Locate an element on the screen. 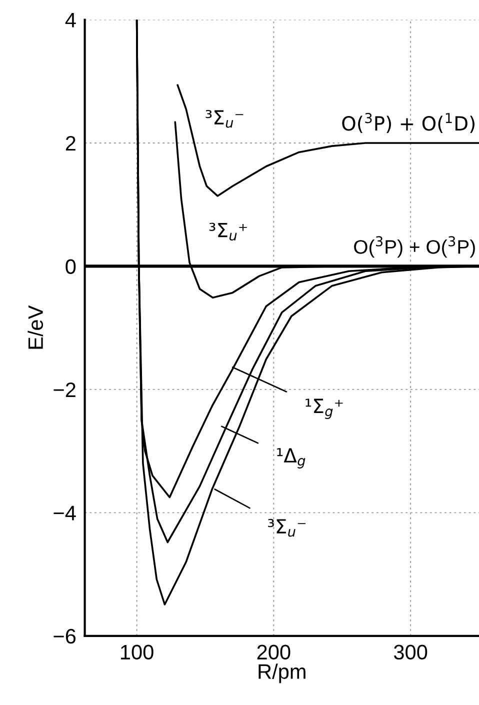 The height and width of the screenshot is (705, 479). x-axis-title: R/pm is located at coordinates (282, 674).